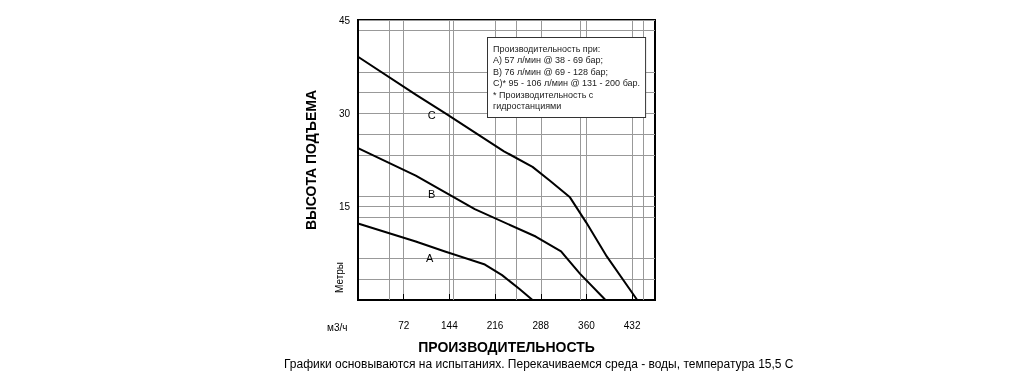  Describe the element at coordinates (344, 207) in the screenshot. I see `y-tick-label: 15` at that location.